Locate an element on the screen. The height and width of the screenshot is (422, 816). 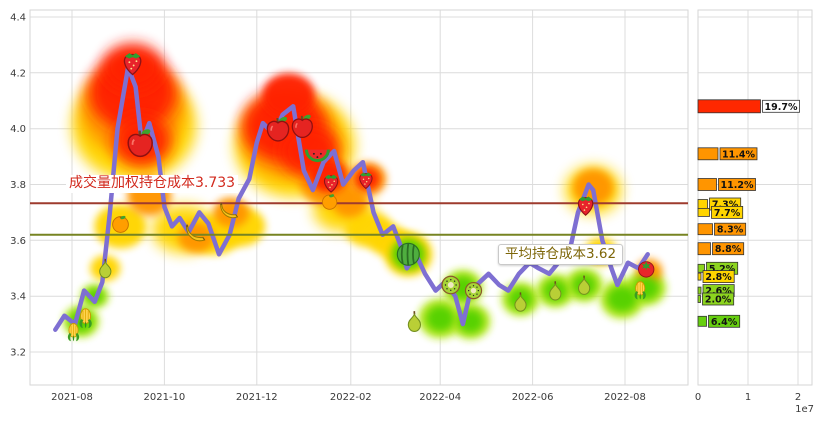
volume-bar-percent-label: 7.3% is located at coordinates (725, 205).